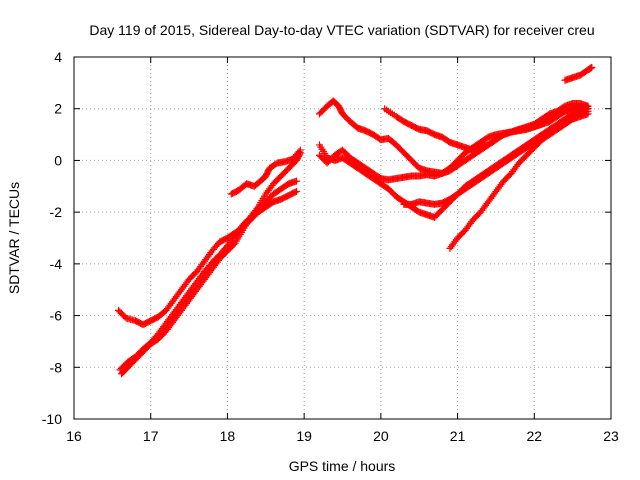 The image size is (640, 480). I want to click on x-tick-label: 23, so click(611, 436).